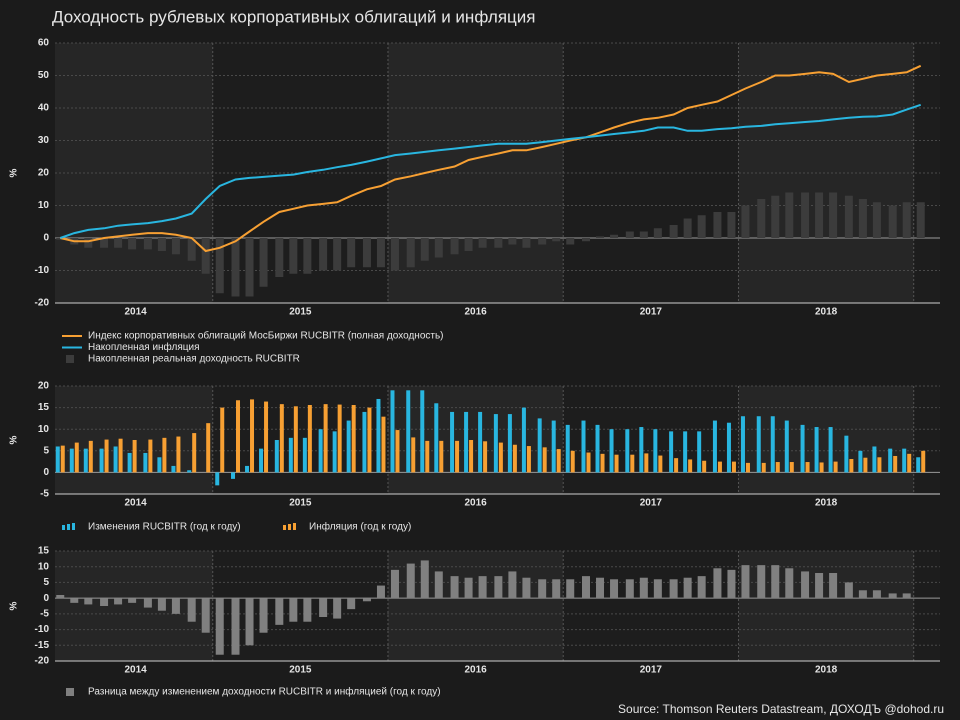 This screenshot has width=960, height=720. I want to click on x-tick-label: 2017, so click(651, 503).